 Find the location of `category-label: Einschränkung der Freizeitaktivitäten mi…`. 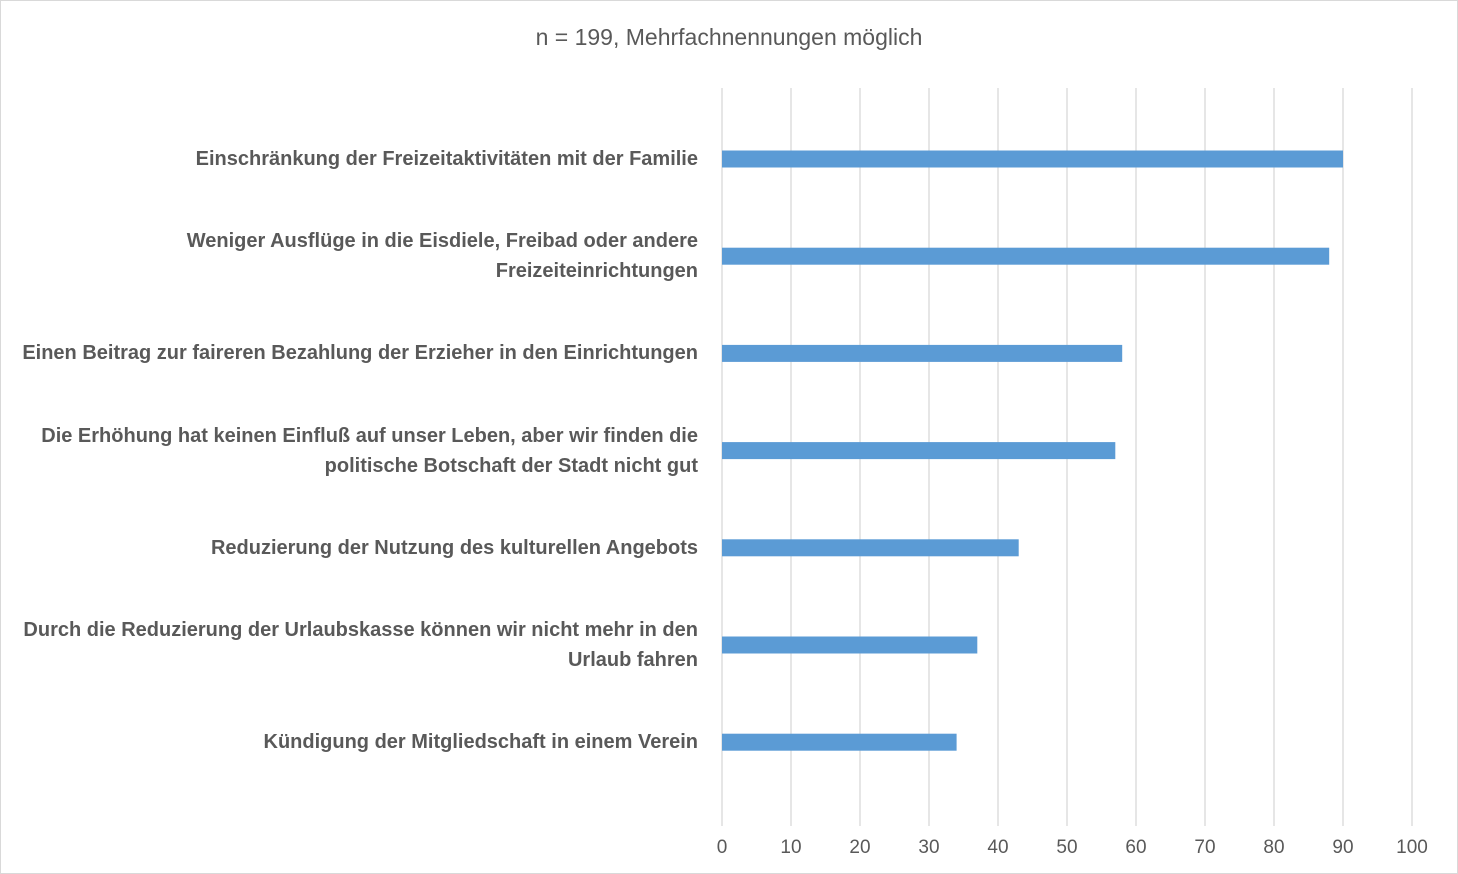

category-label: Einschränkung der Freizeitaktivitäten mi… is located at coordinates (446, 159).